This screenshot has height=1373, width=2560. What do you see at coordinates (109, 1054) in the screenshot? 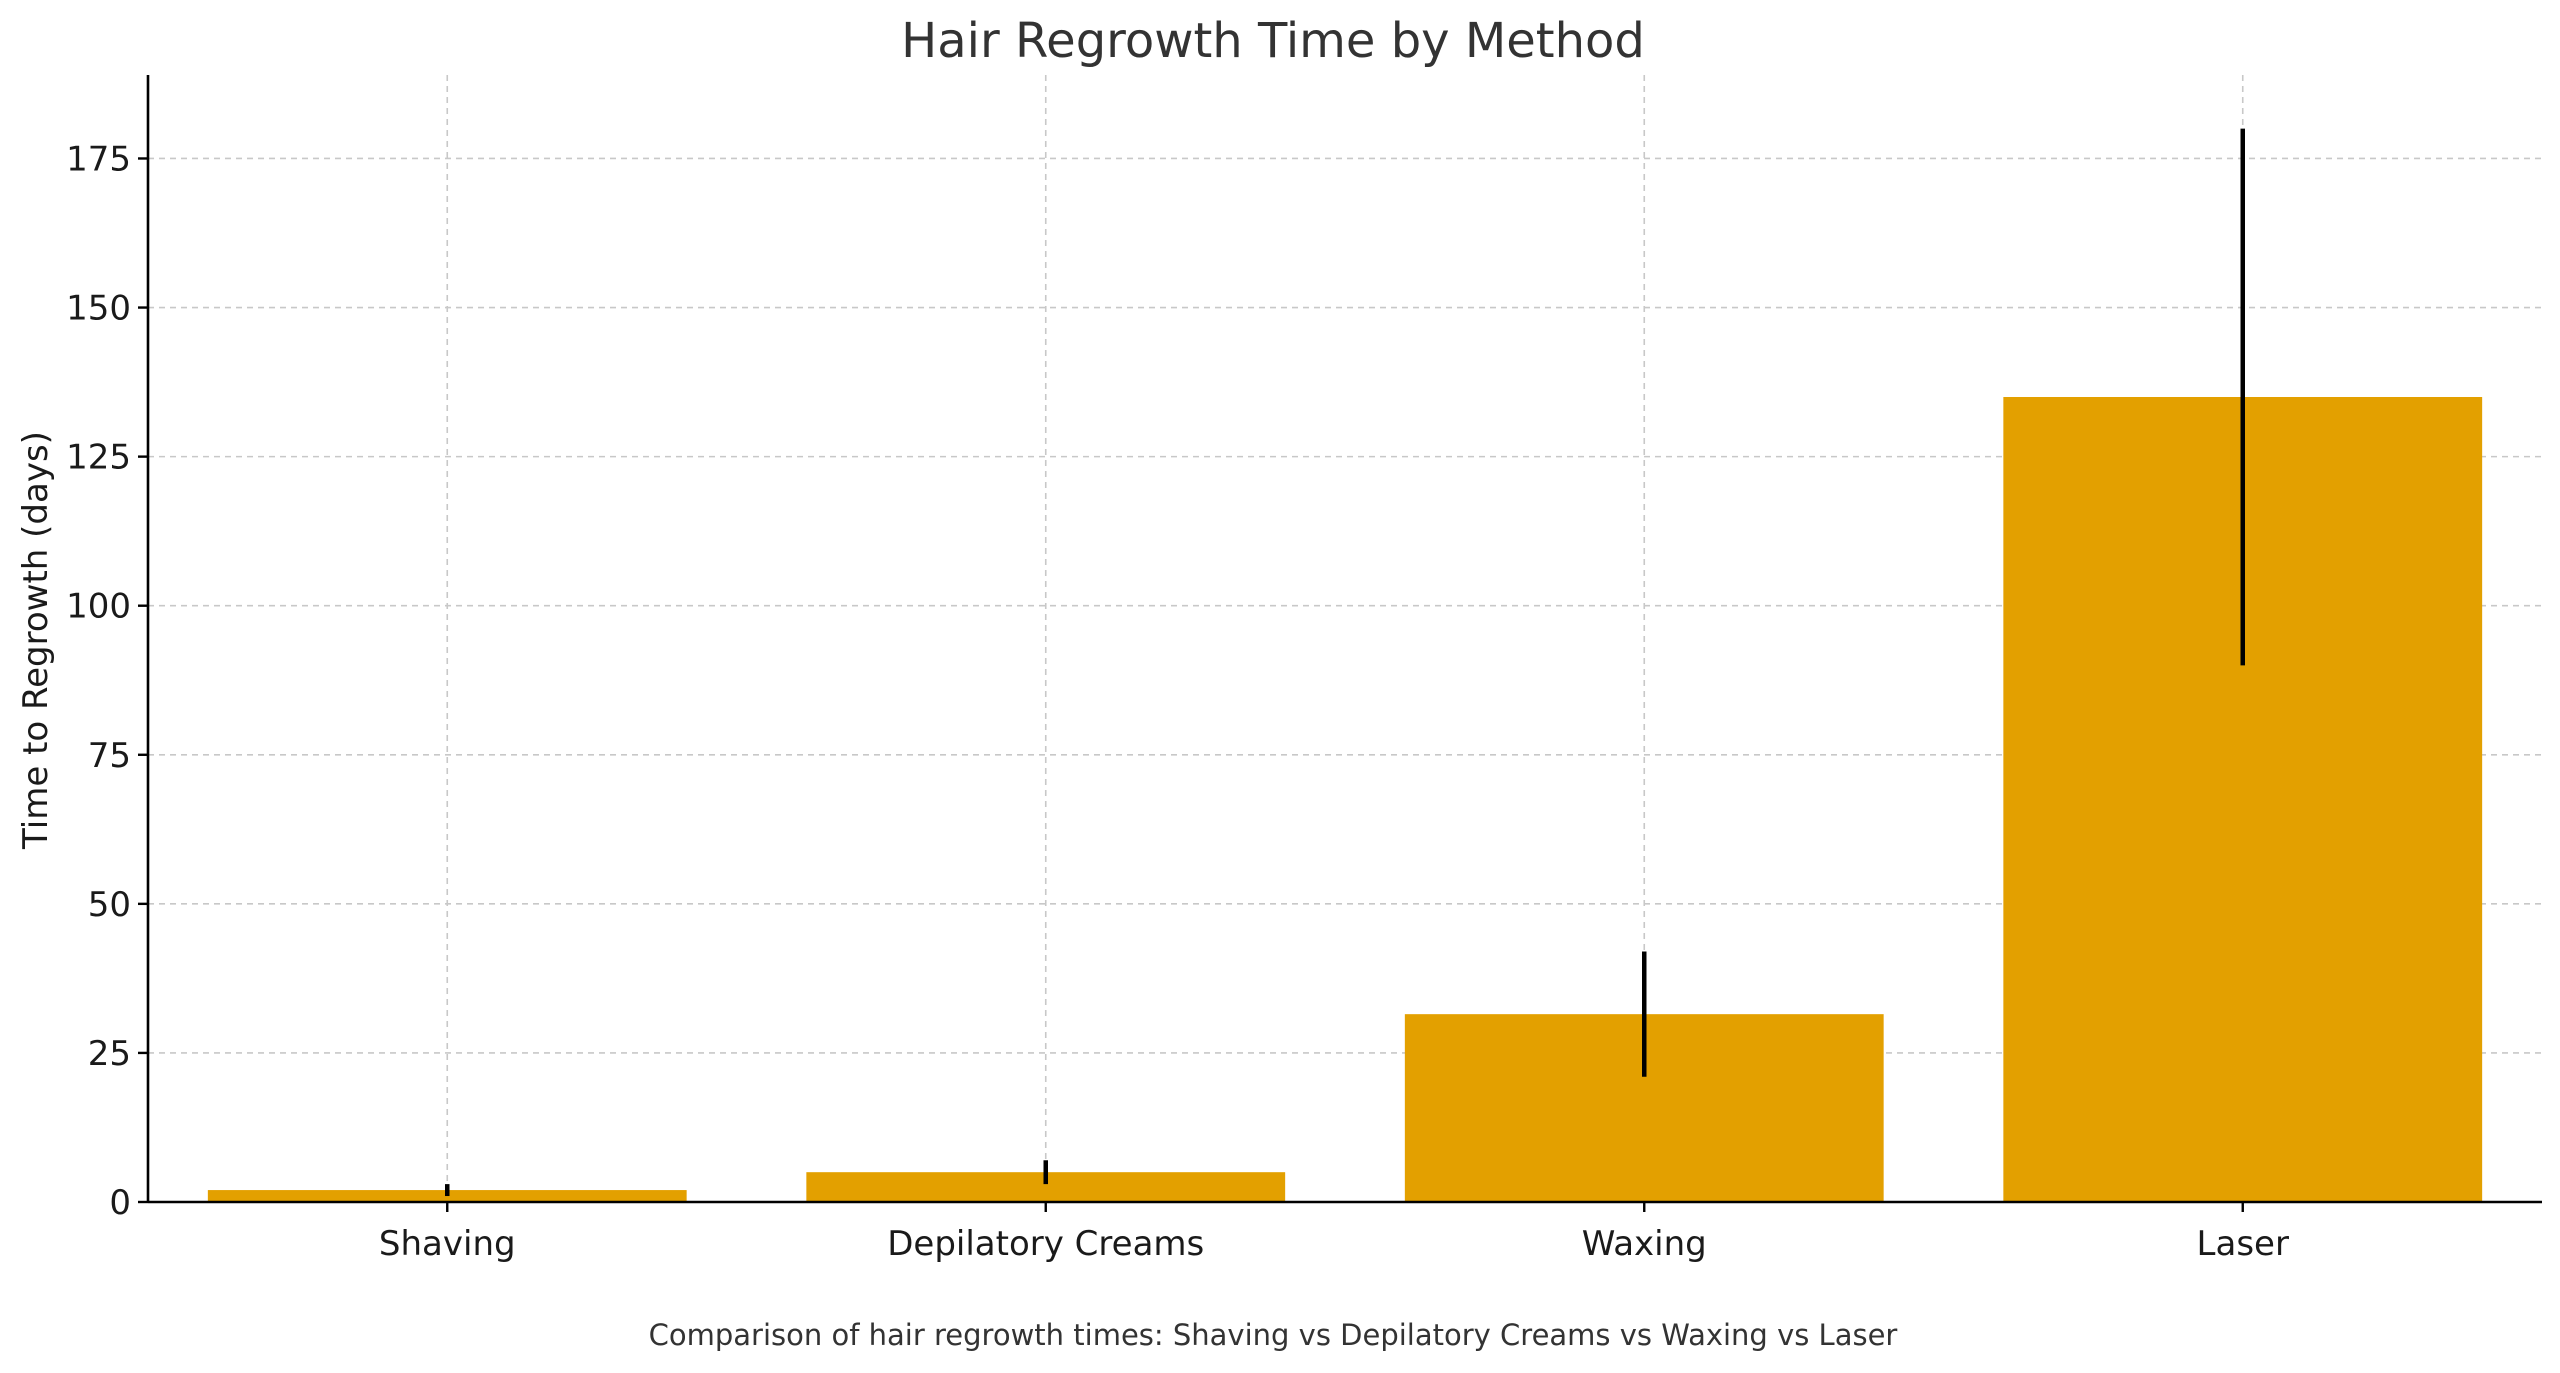
I see `y-tick-label: 25` at bounding box center [109, 1054].